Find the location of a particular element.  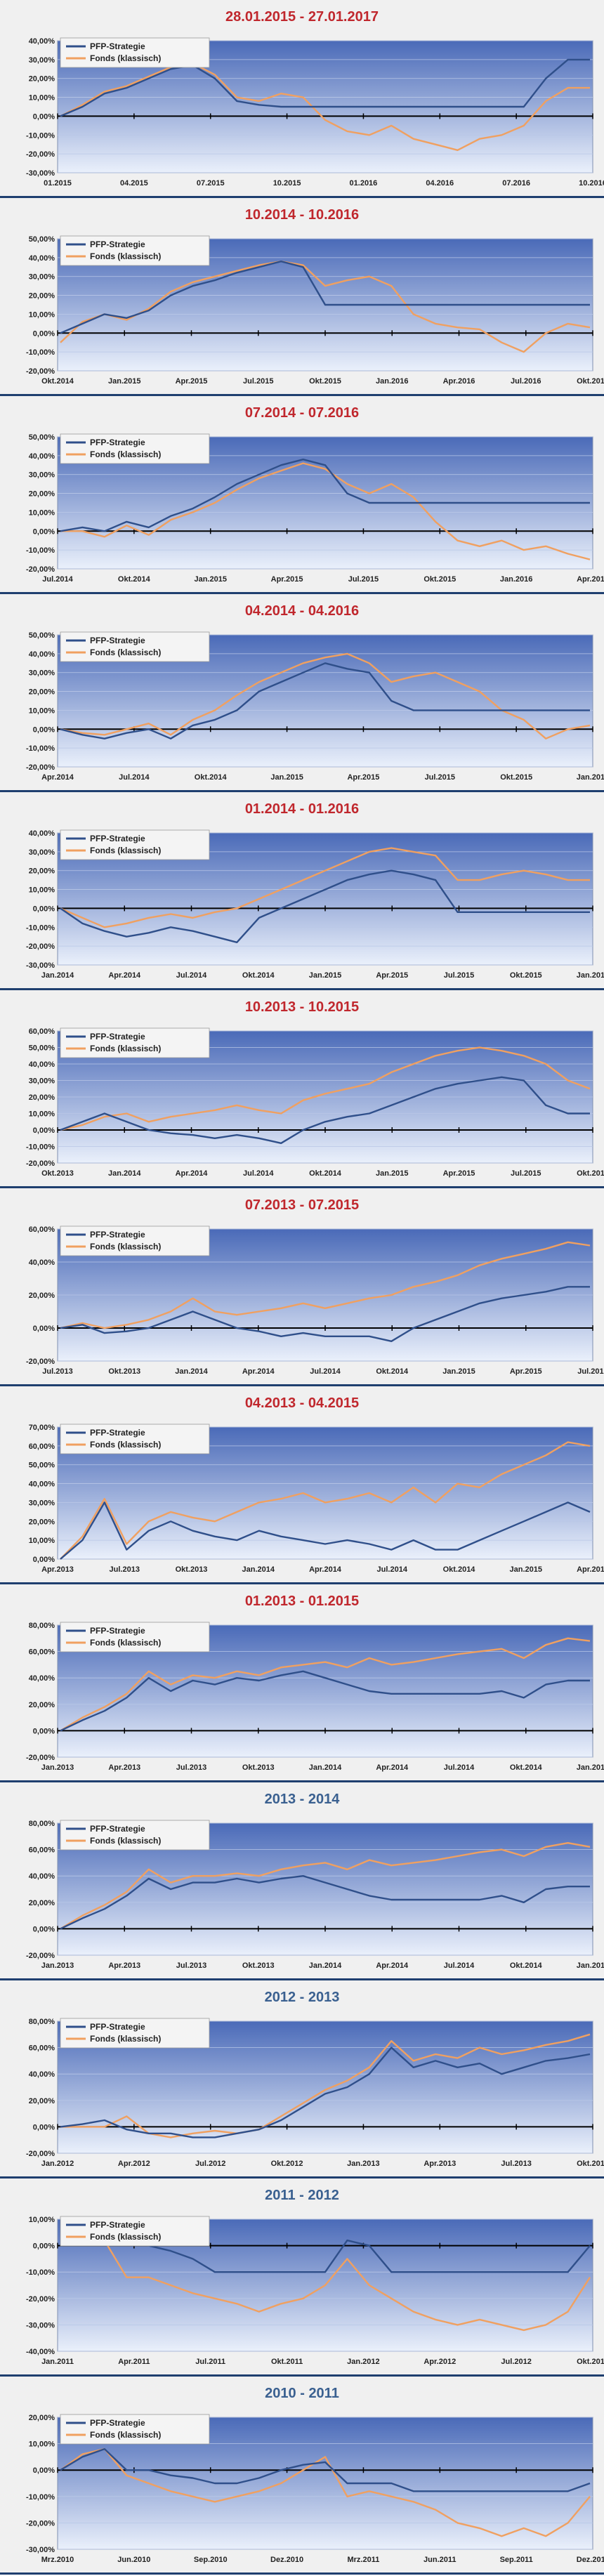

x-tick-label: Jan.2016 is located at coordinates (392, 382).